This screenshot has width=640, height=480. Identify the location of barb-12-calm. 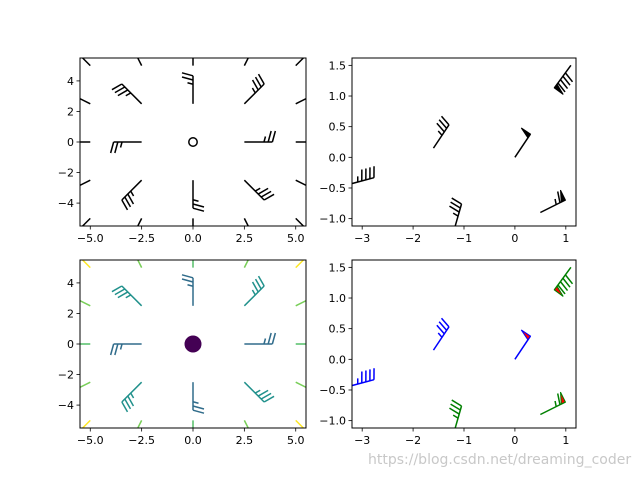
(193, 142).